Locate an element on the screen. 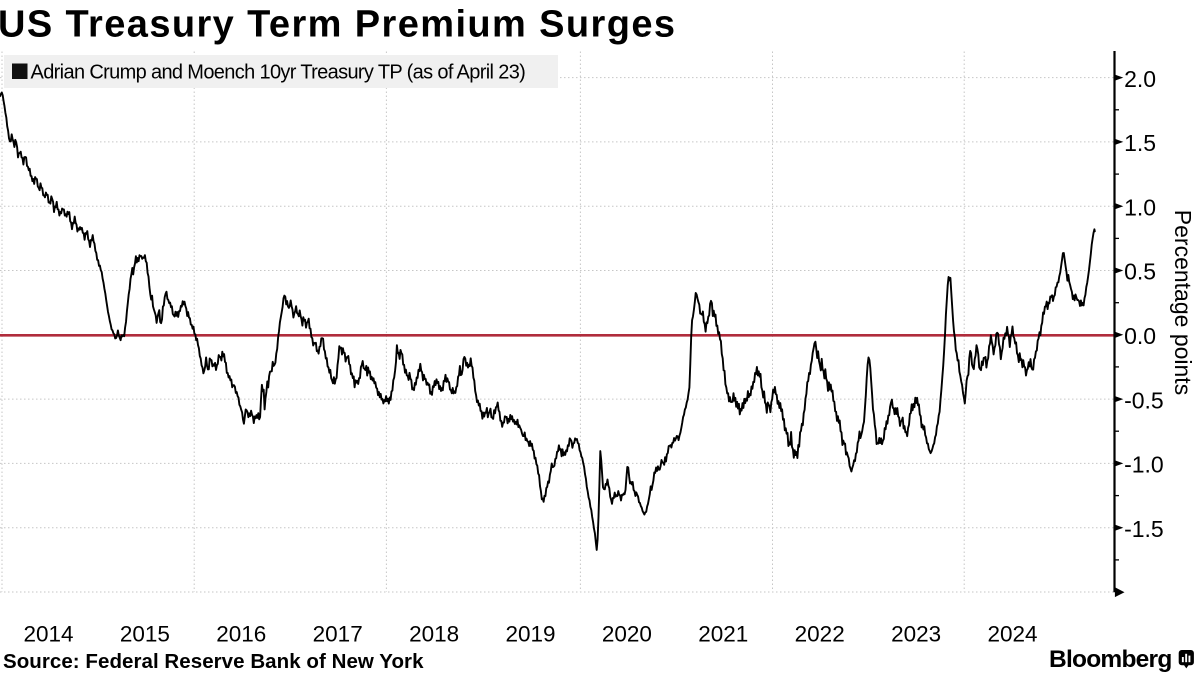 The image size is (1200, 675). svg-text: 2016 is located at coordinates (241, 634).